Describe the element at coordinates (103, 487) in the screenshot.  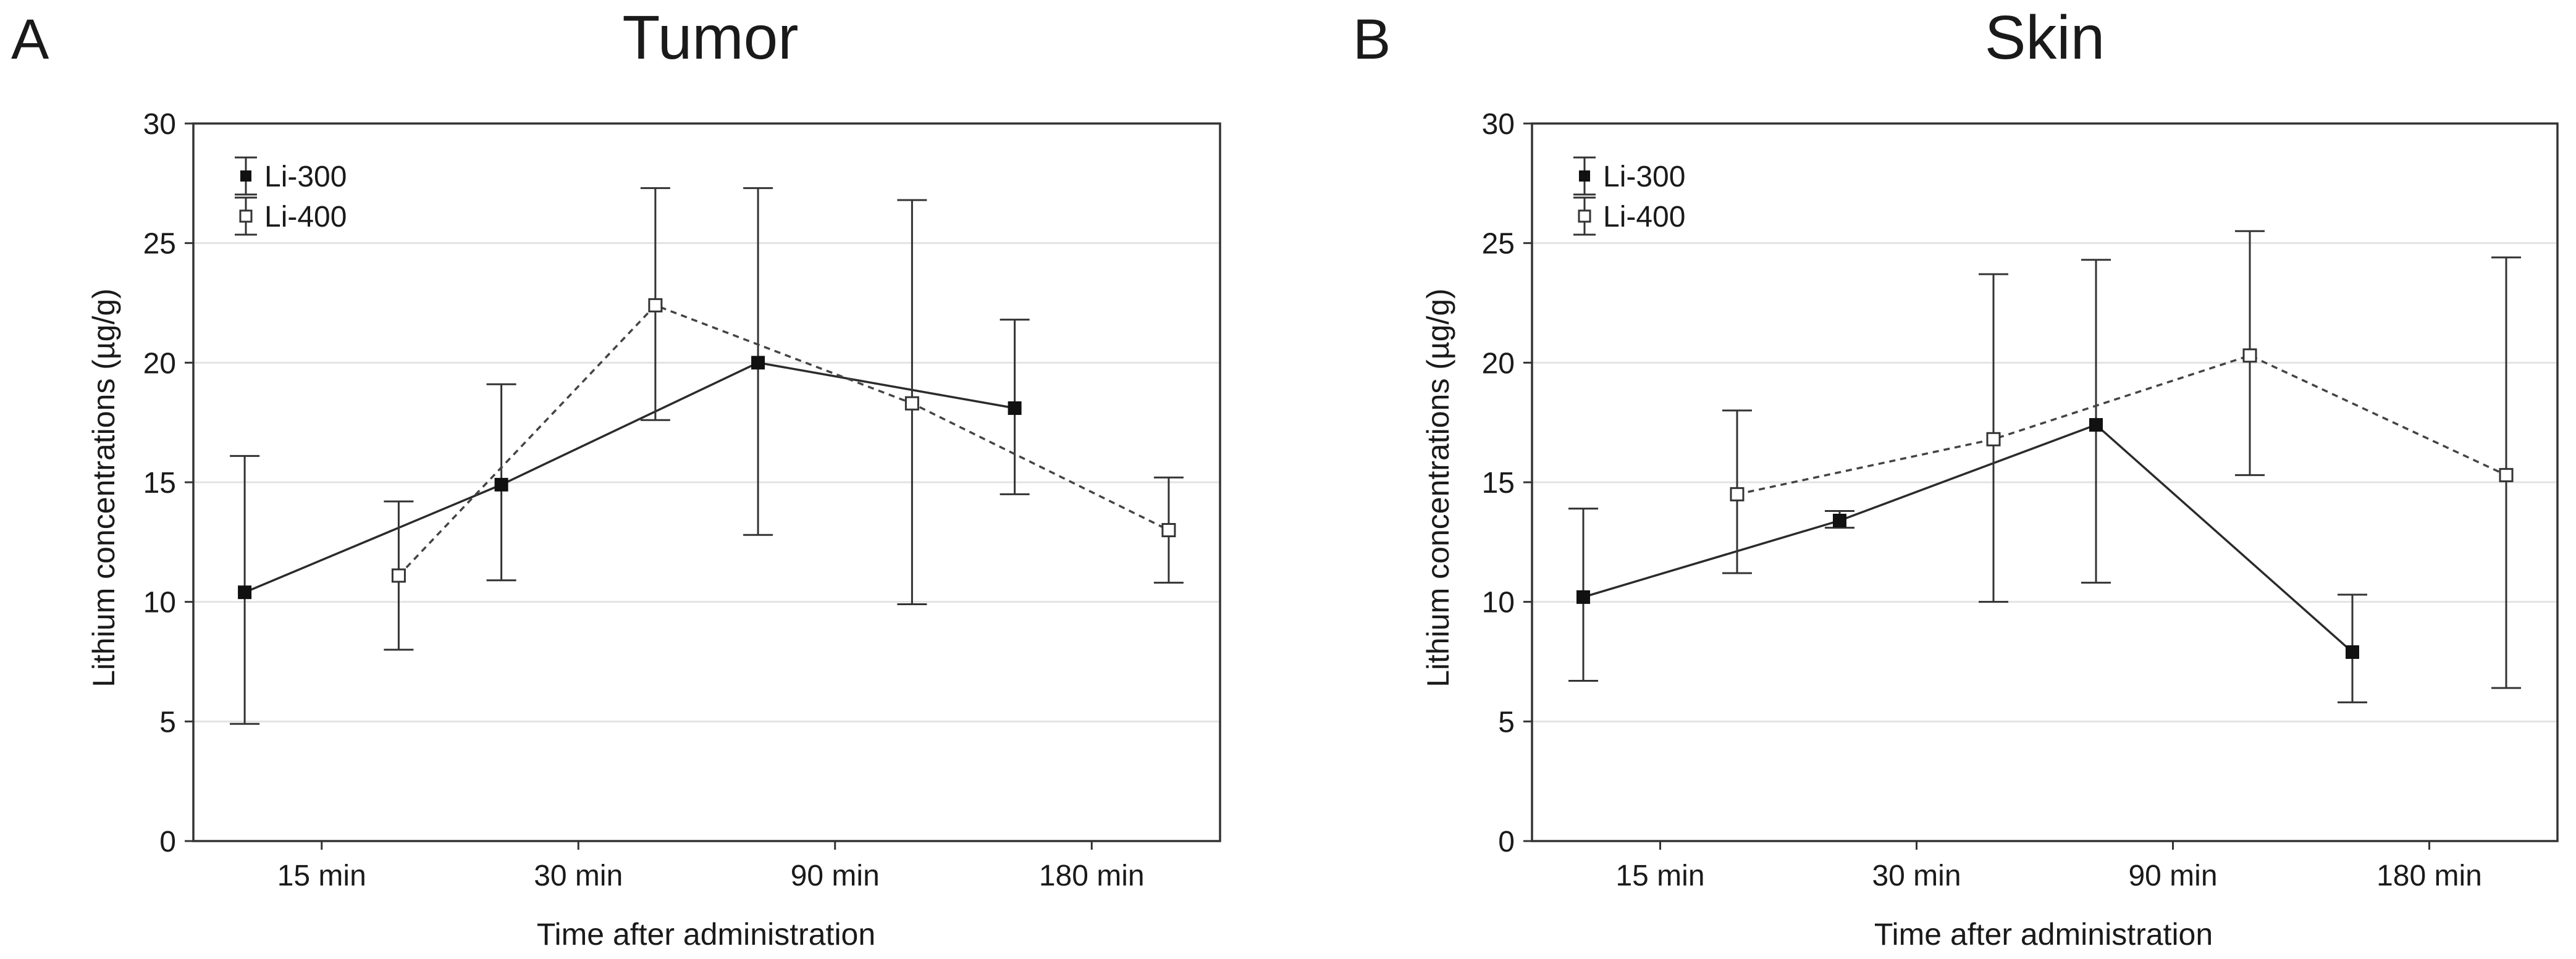
I see `panel-a-y-axis-label: Lithium concentrations (µg/g)` at that location.